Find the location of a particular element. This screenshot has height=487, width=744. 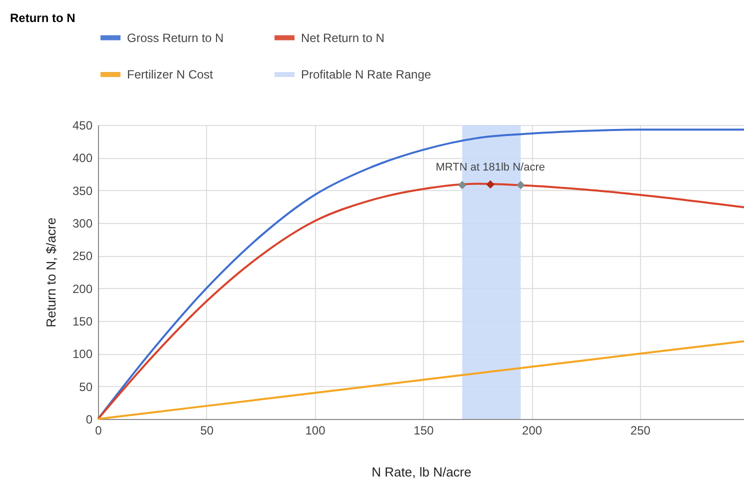

y-tick-label: 400 is located at coordinates (82, 158).